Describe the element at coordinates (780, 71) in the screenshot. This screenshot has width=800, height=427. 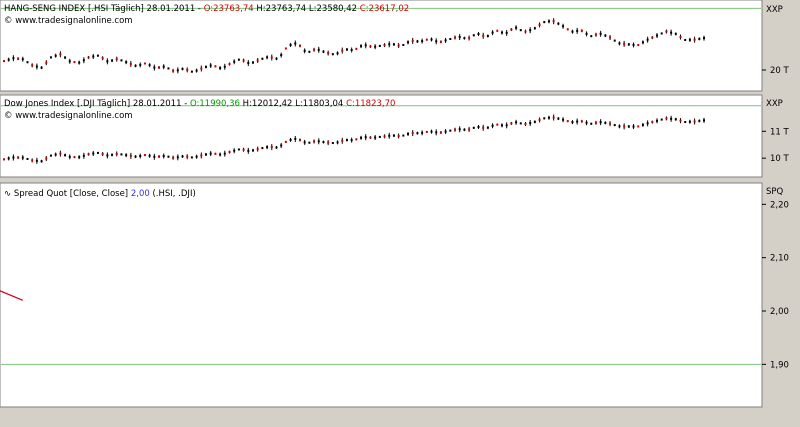
I see `hsi-axis-label: 20 T` at that location.